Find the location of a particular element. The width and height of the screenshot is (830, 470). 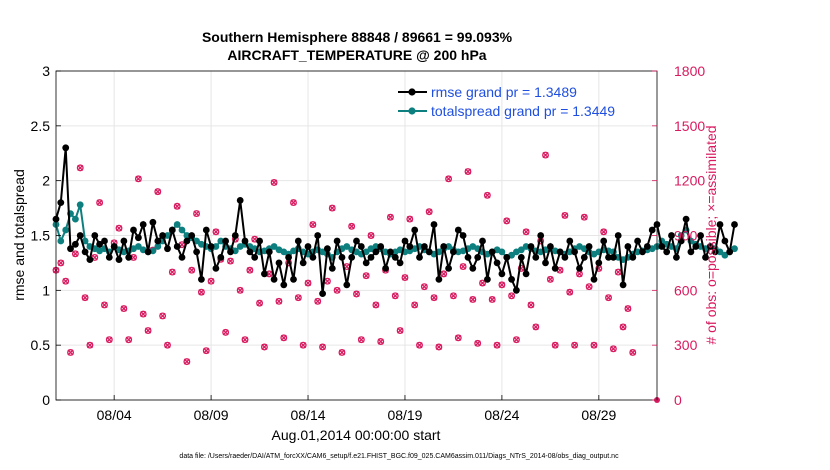

y-left-tick-label: 1.5 is located at coordinates (41, 236).